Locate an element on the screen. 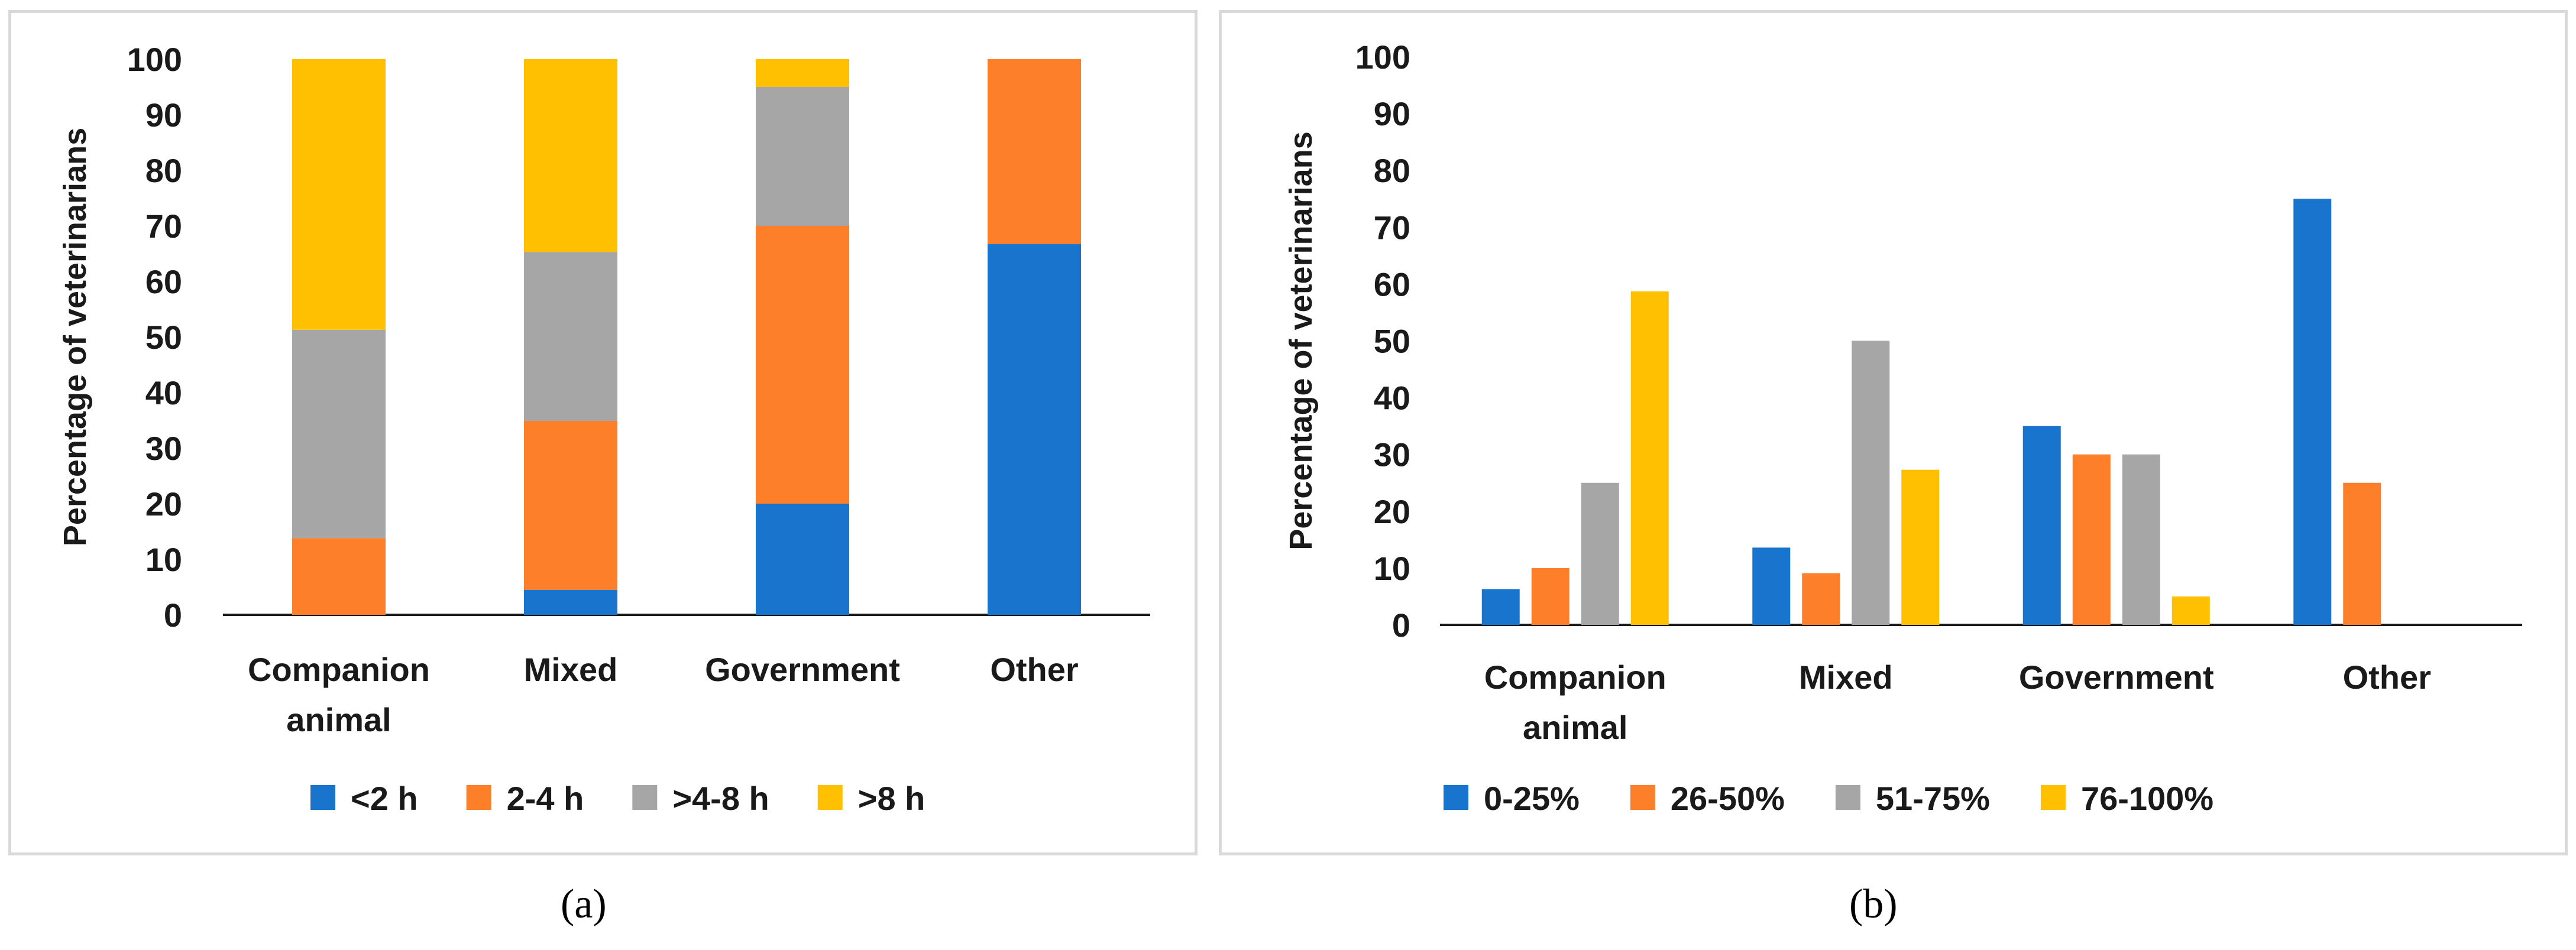 This screenshot has width=2576, height=950. bar-8-h-mixed is located at coordinates (570, 155).